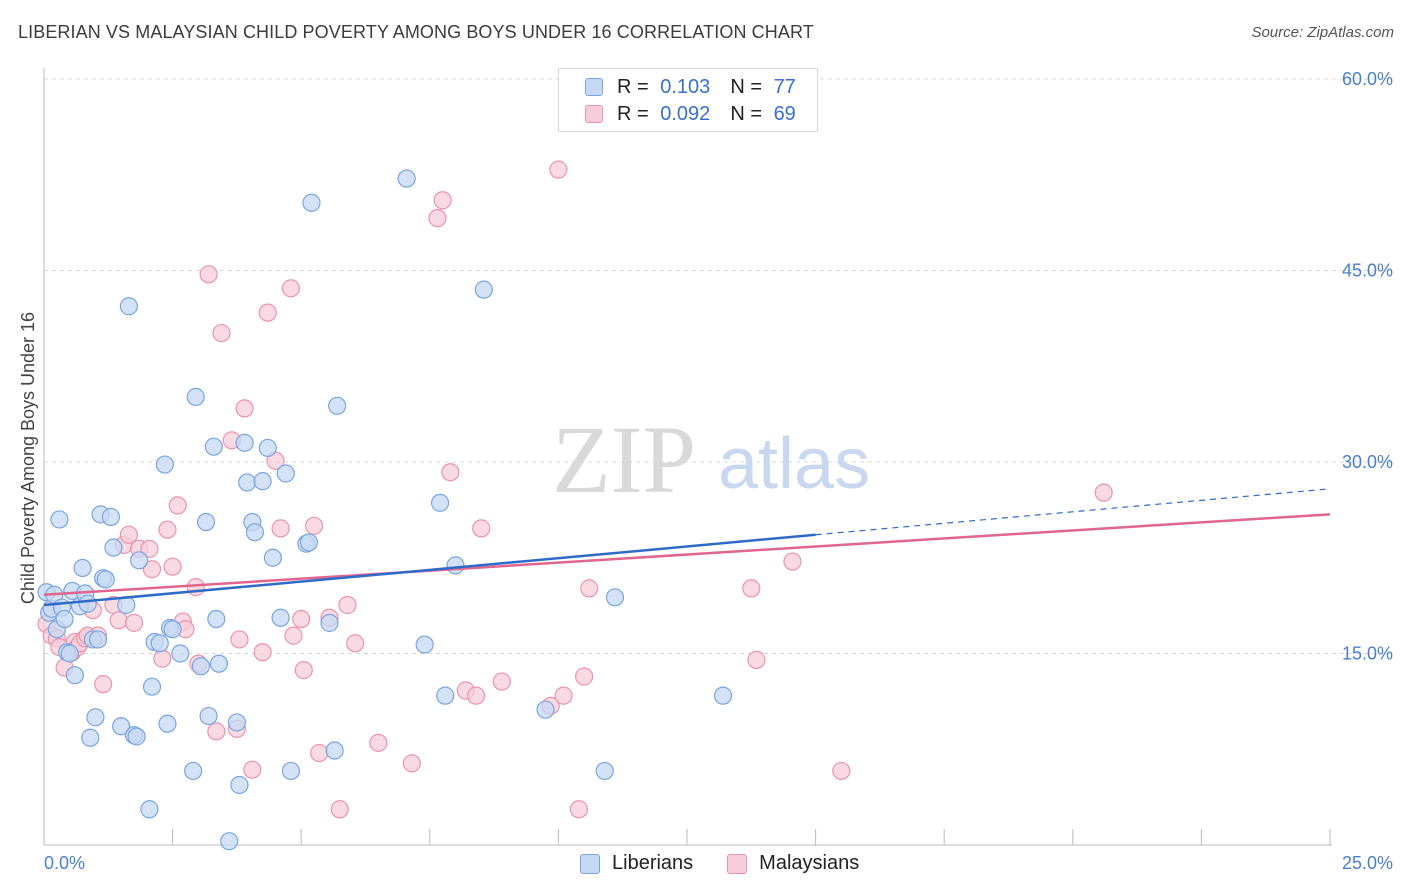  Describe the element at coordinates (746, 113) in the screenshot. I see `legend-n-label: N =` at that location.